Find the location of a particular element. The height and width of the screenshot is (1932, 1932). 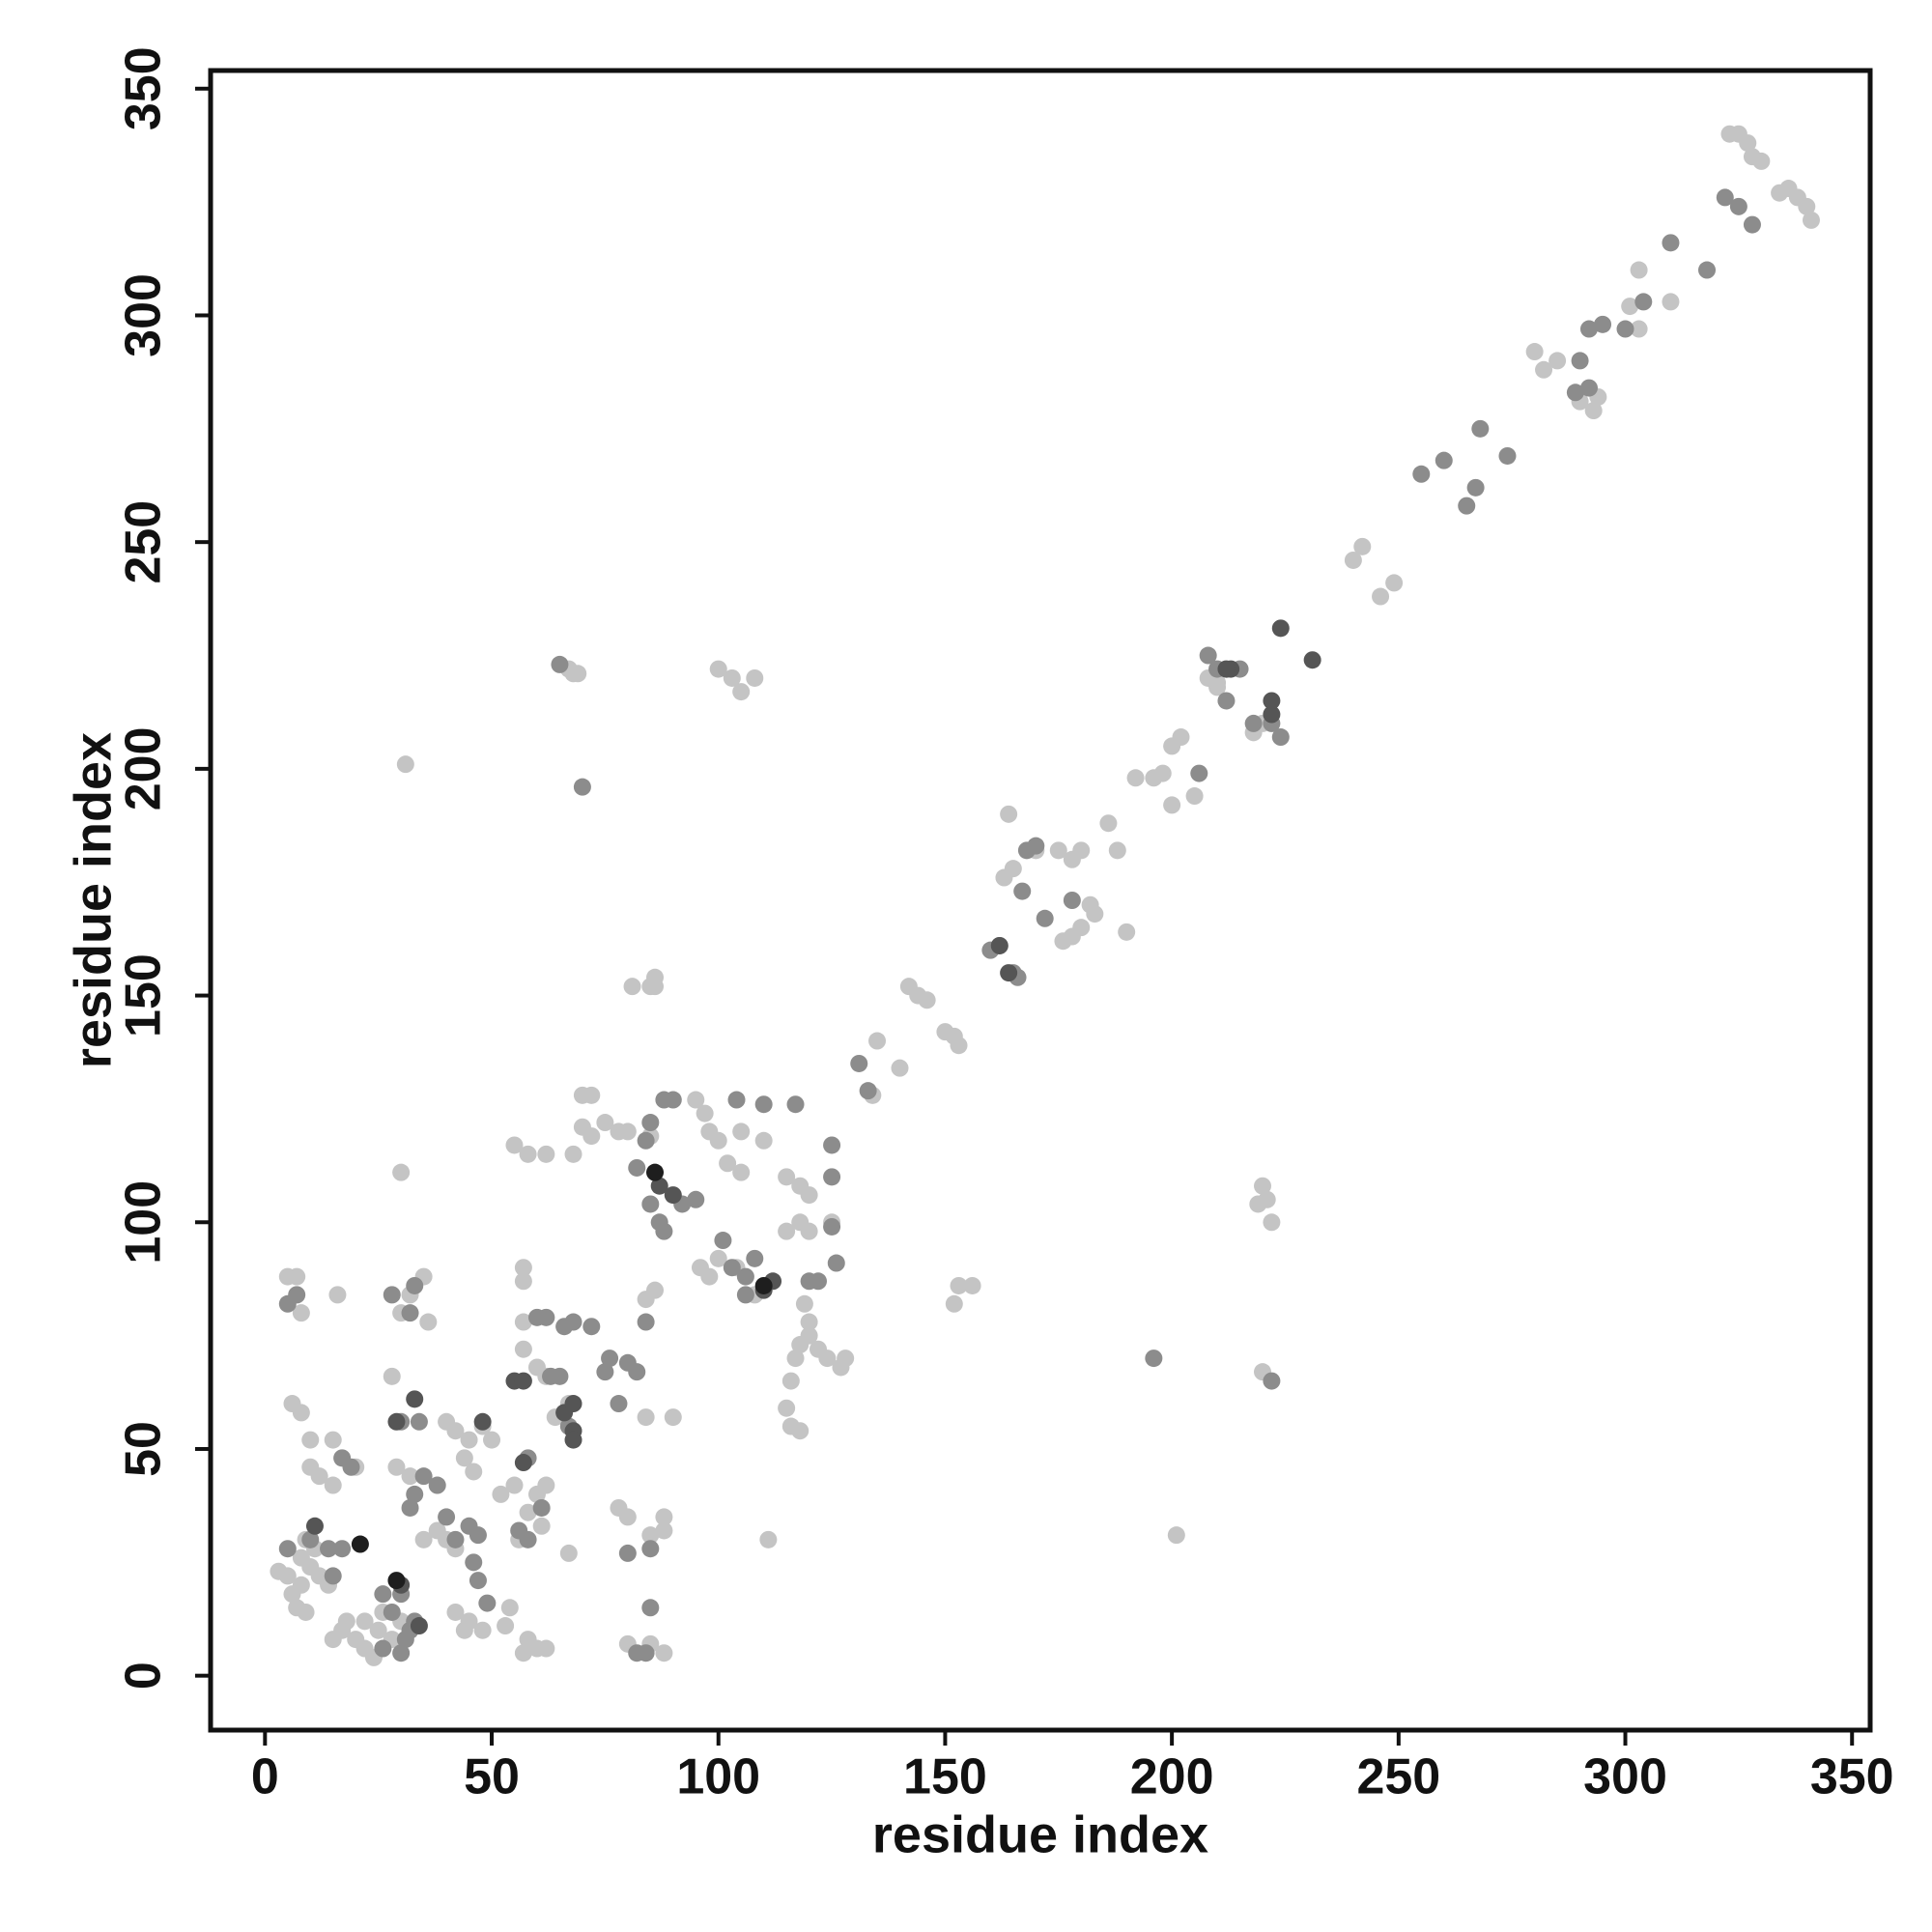

y-tick-label: 150 is located at coordinates (144, 995).